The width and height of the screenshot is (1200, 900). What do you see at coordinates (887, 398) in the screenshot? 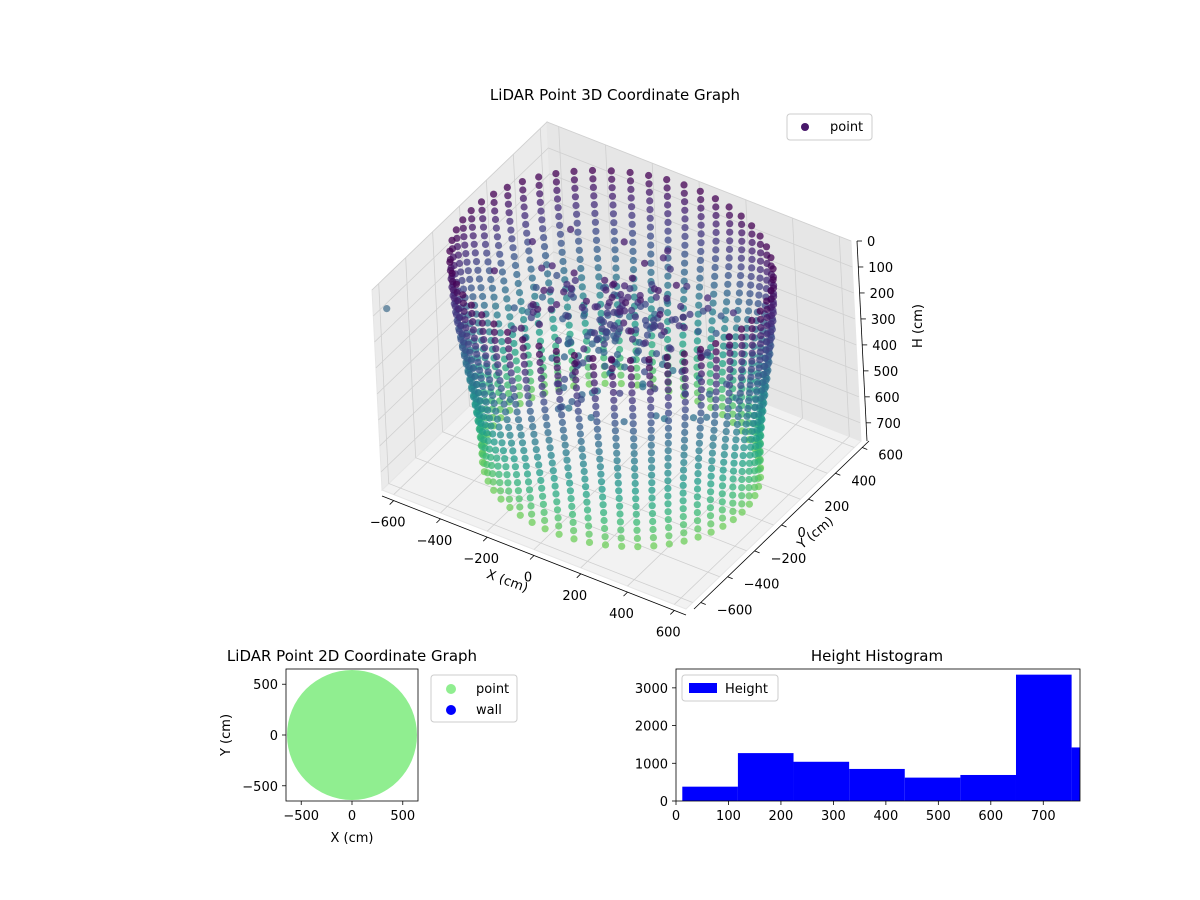
I see `z-tick-label: 600` at bounding box center [887, 398].